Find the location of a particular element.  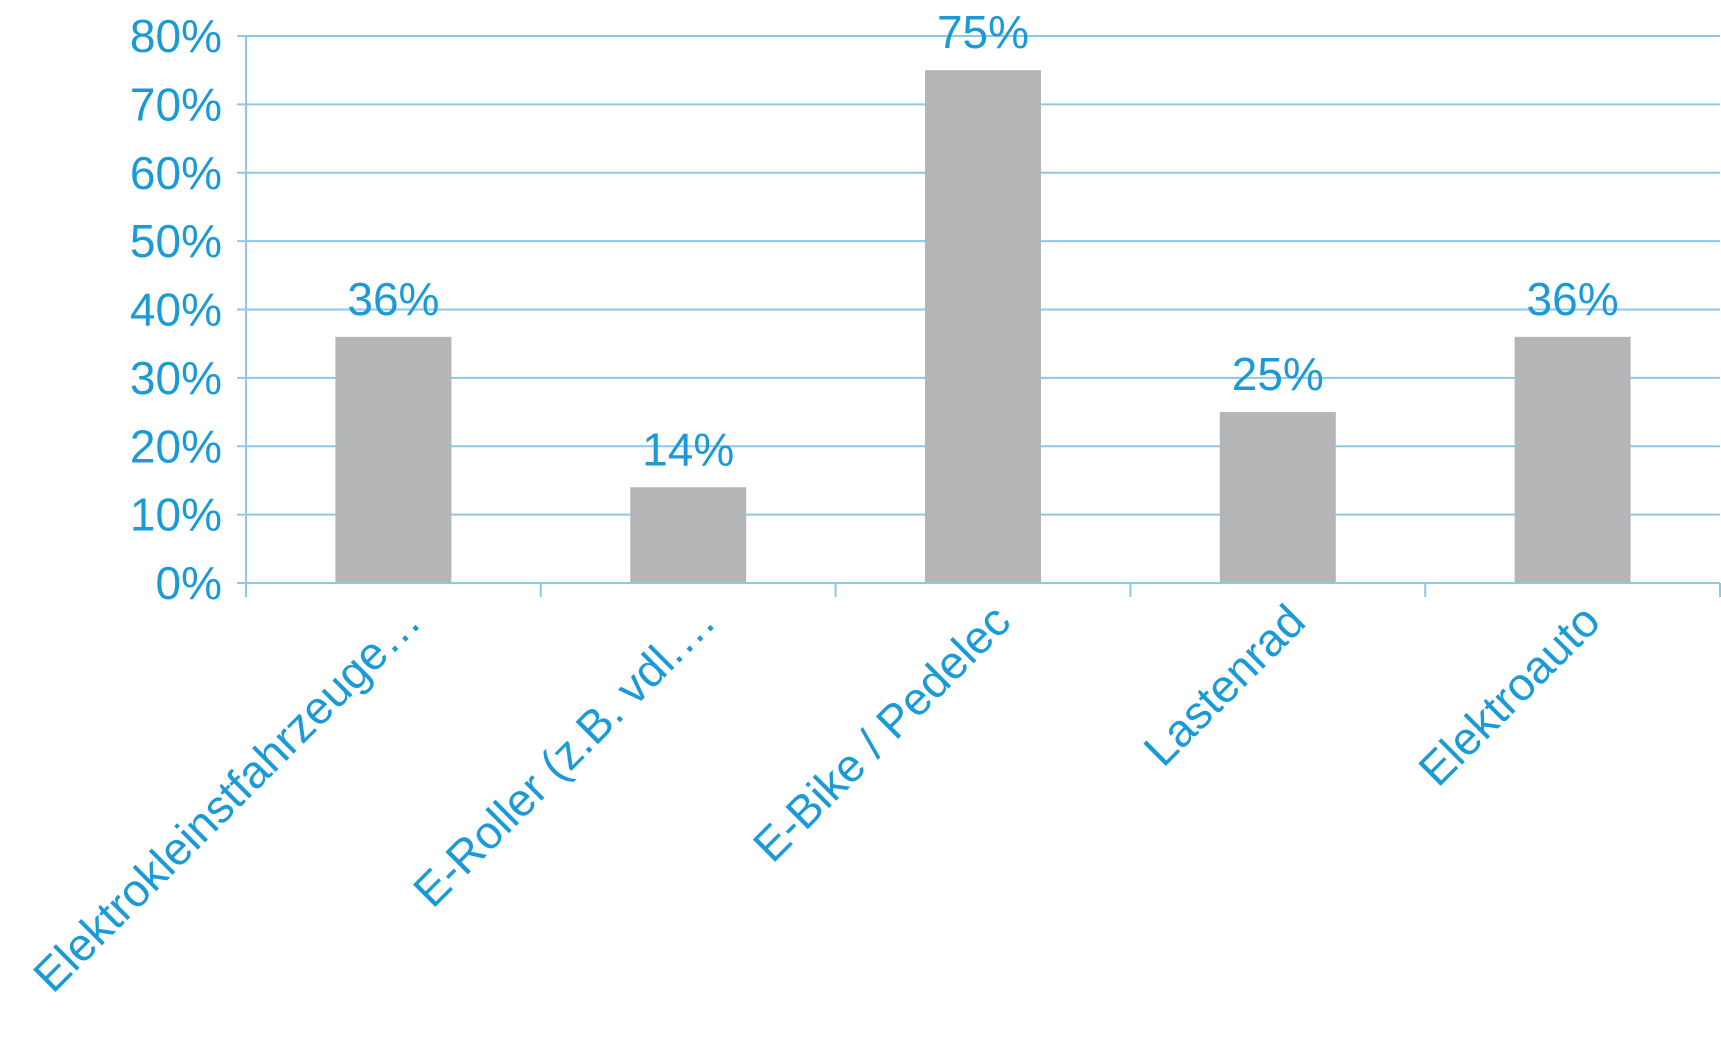

y-tick-label: 40% is located at coordinates (176, 310).